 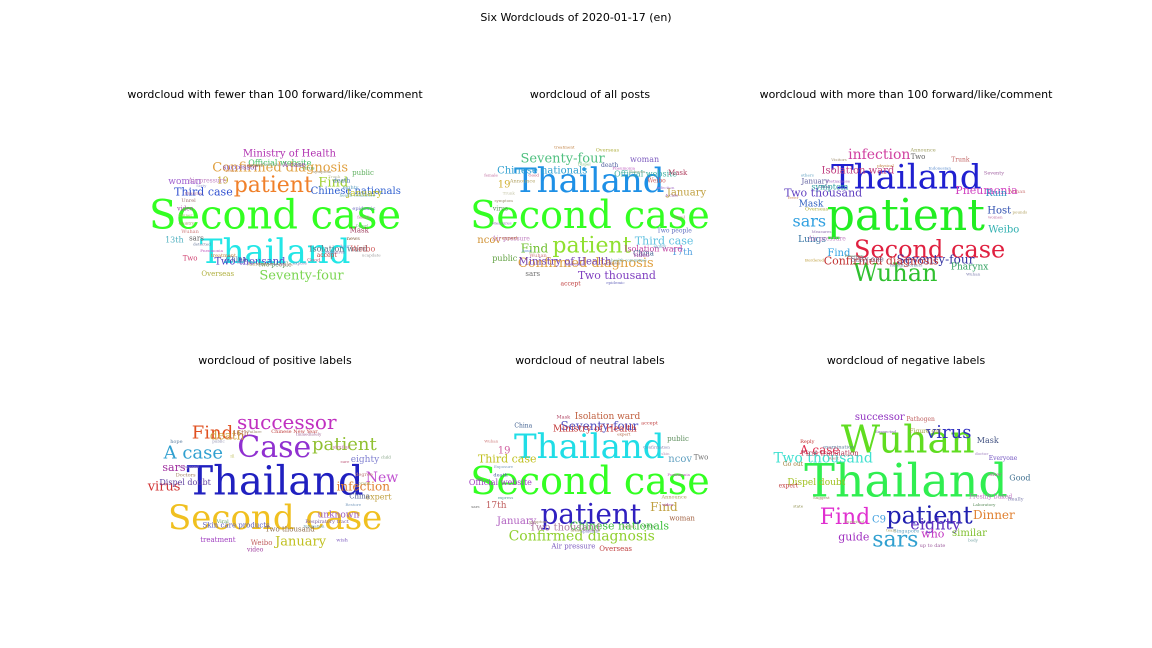 I want to click on wordcloud-word: 16th, so click(x=240, y=434).